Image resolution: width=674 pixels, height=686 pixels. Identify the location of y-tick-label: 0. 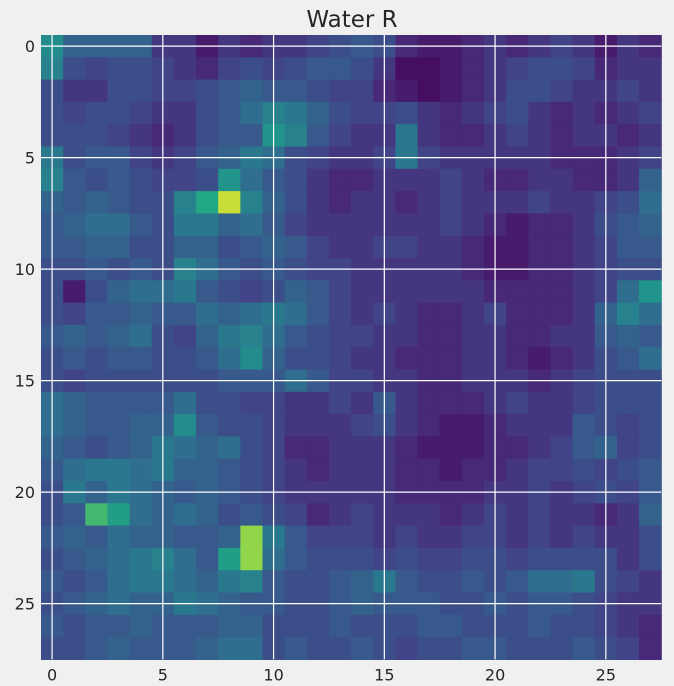
(30, 46).